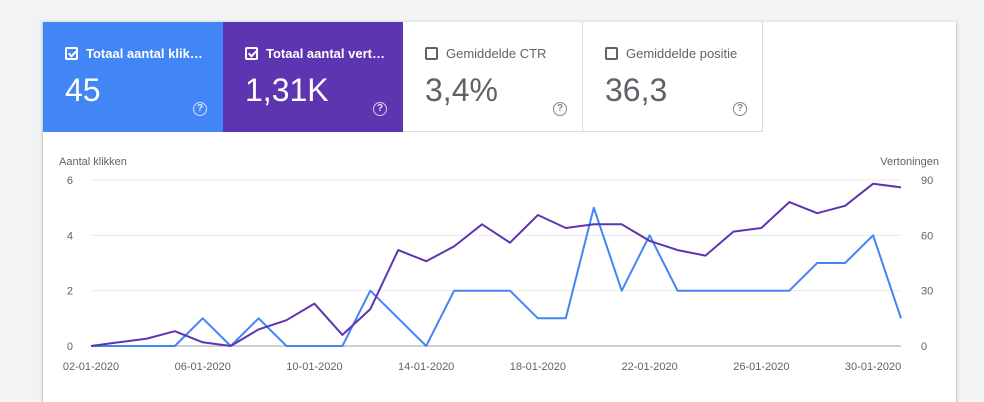 The height and width of the screenshot is (402, 984). Describe the element at coordinates (924, 347) in the screenshot. I see `y-right-tick-label: 0` at that location.